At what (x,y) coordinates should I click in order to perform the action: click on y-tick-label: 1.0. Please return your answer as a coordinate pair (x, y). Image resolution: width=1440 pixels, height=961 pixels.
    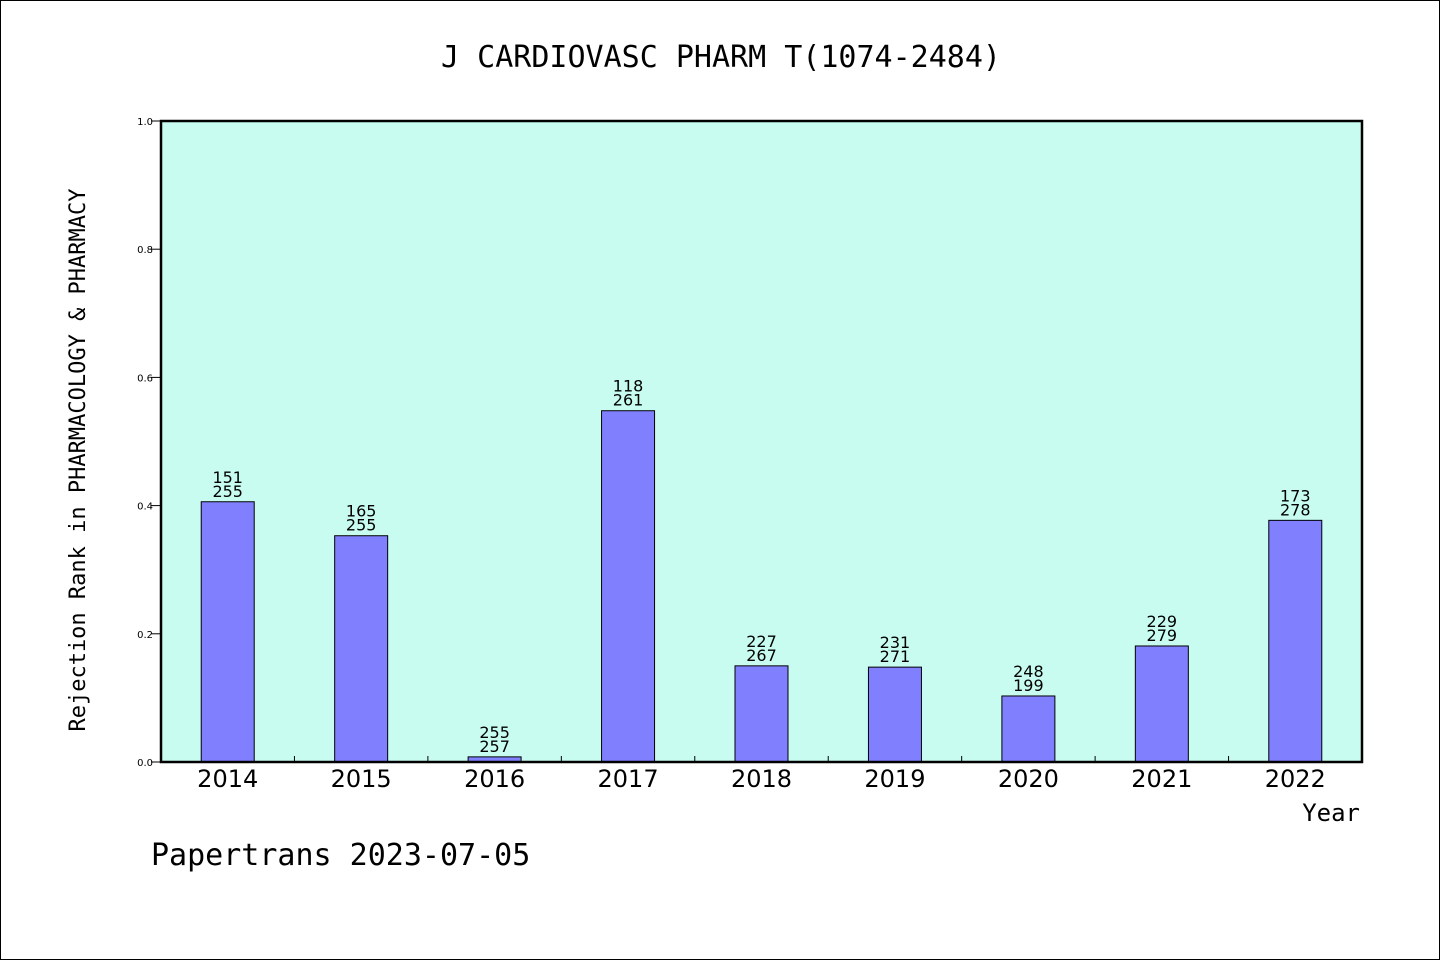
    Looking at the image, I should click on (145, 122).